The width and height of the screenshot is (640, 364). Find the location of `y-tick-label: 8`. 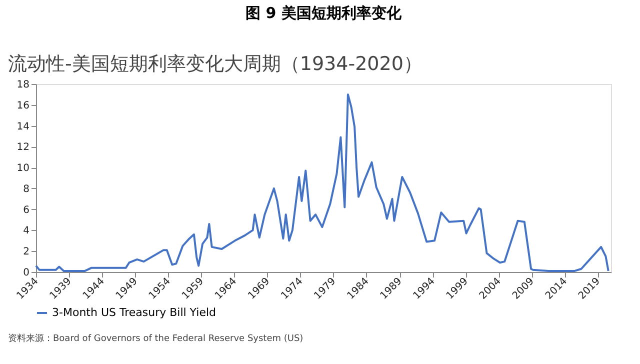

y-tick-label: 8 is located at coordinates (26, 189).